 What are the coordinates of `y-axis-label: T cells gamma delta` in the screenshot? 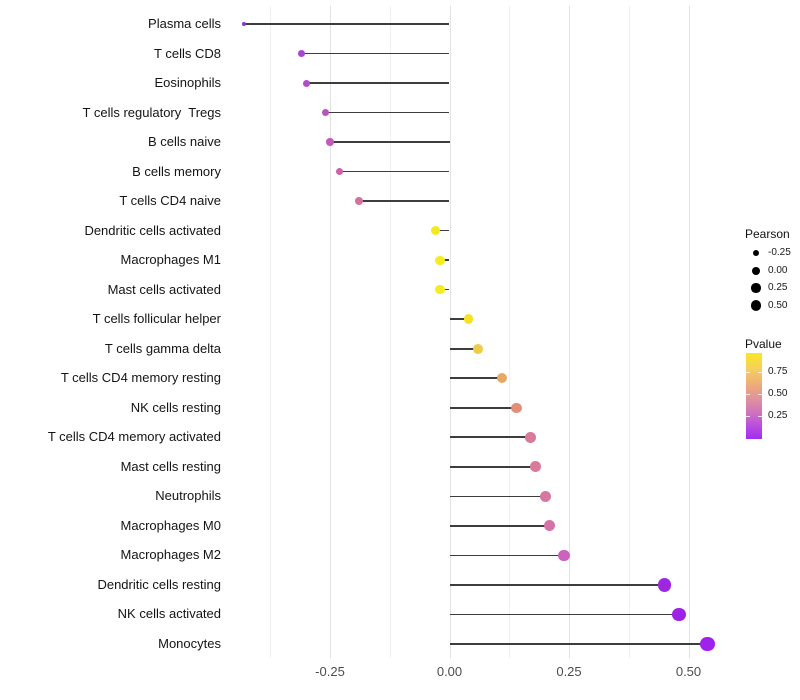 It's located at (162, 348).